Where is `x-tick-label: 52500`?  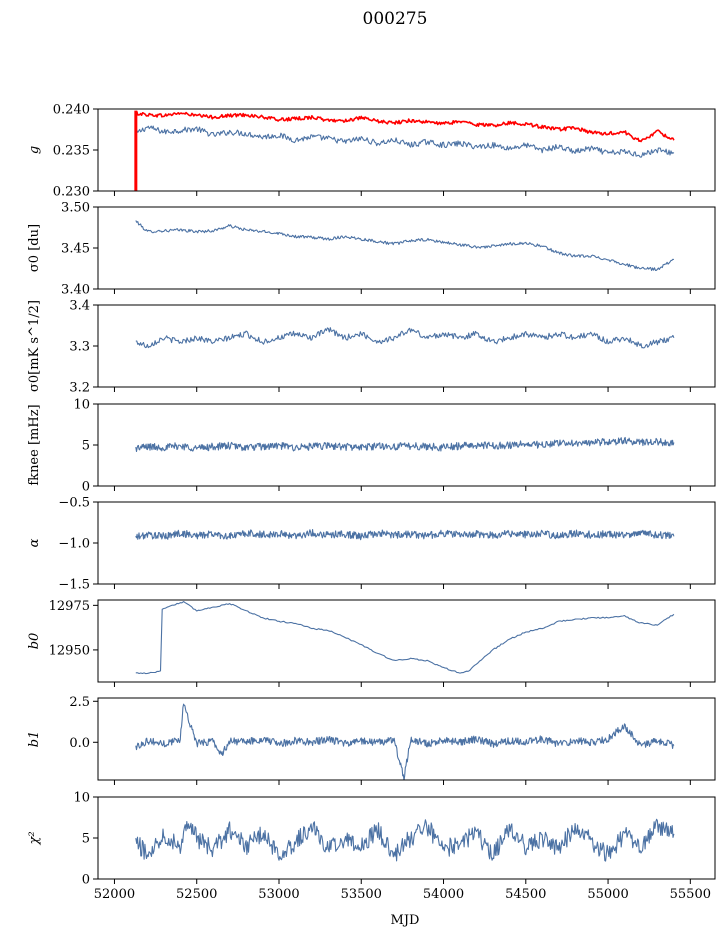 x-tick-label: 52500 is located at coordinates (196, 894).